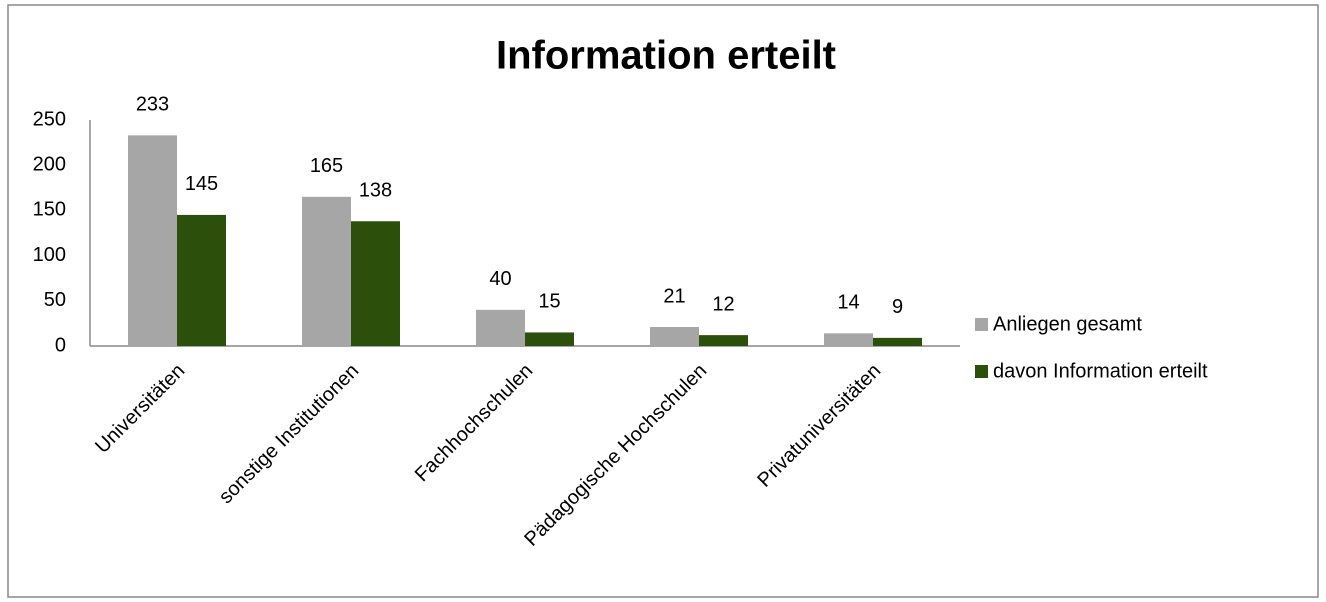 This screenshot has height=602, width=1326. Describe the element at coordinates (201, 184) in the screenshot. I see `data-label: 145` at that location.